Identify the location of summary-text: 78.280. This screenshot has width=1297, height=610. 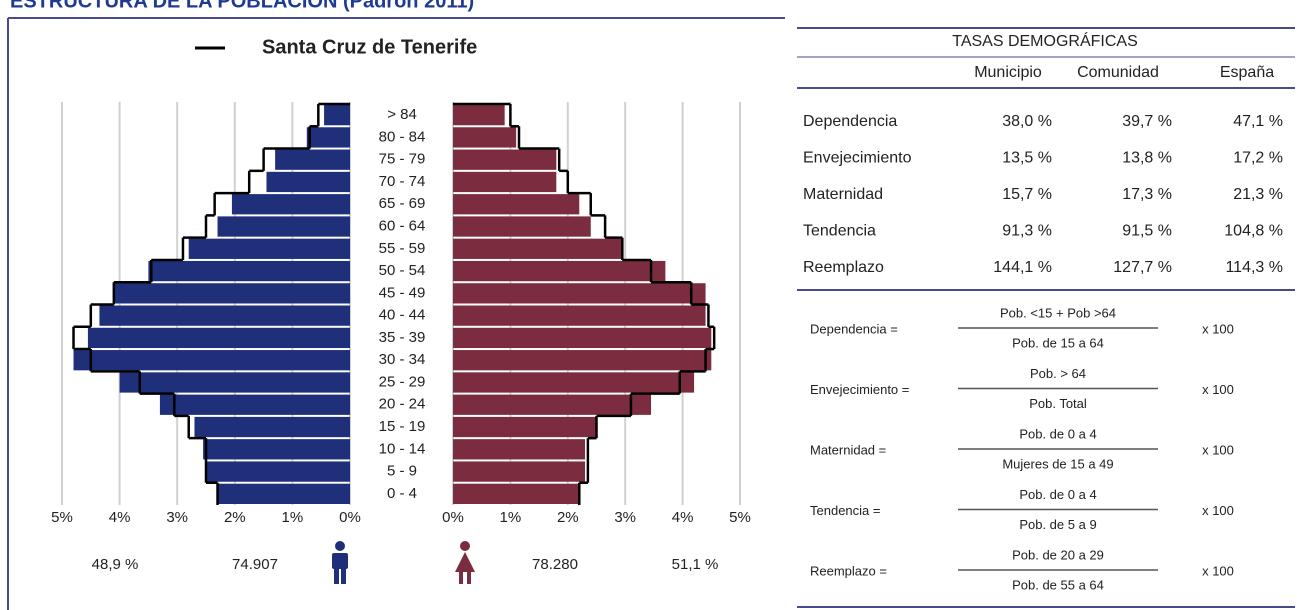
(555, 564).